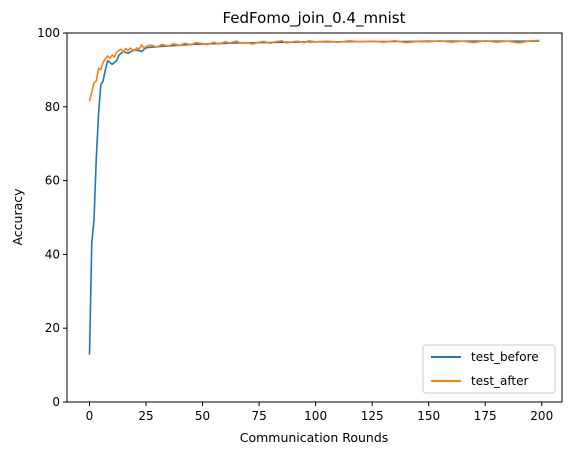 The height and width of the screenshot is (455, 571). Describe the element at coordinates (90, 416) in the screenshot. I see `x-tick-label: 0` at that location.